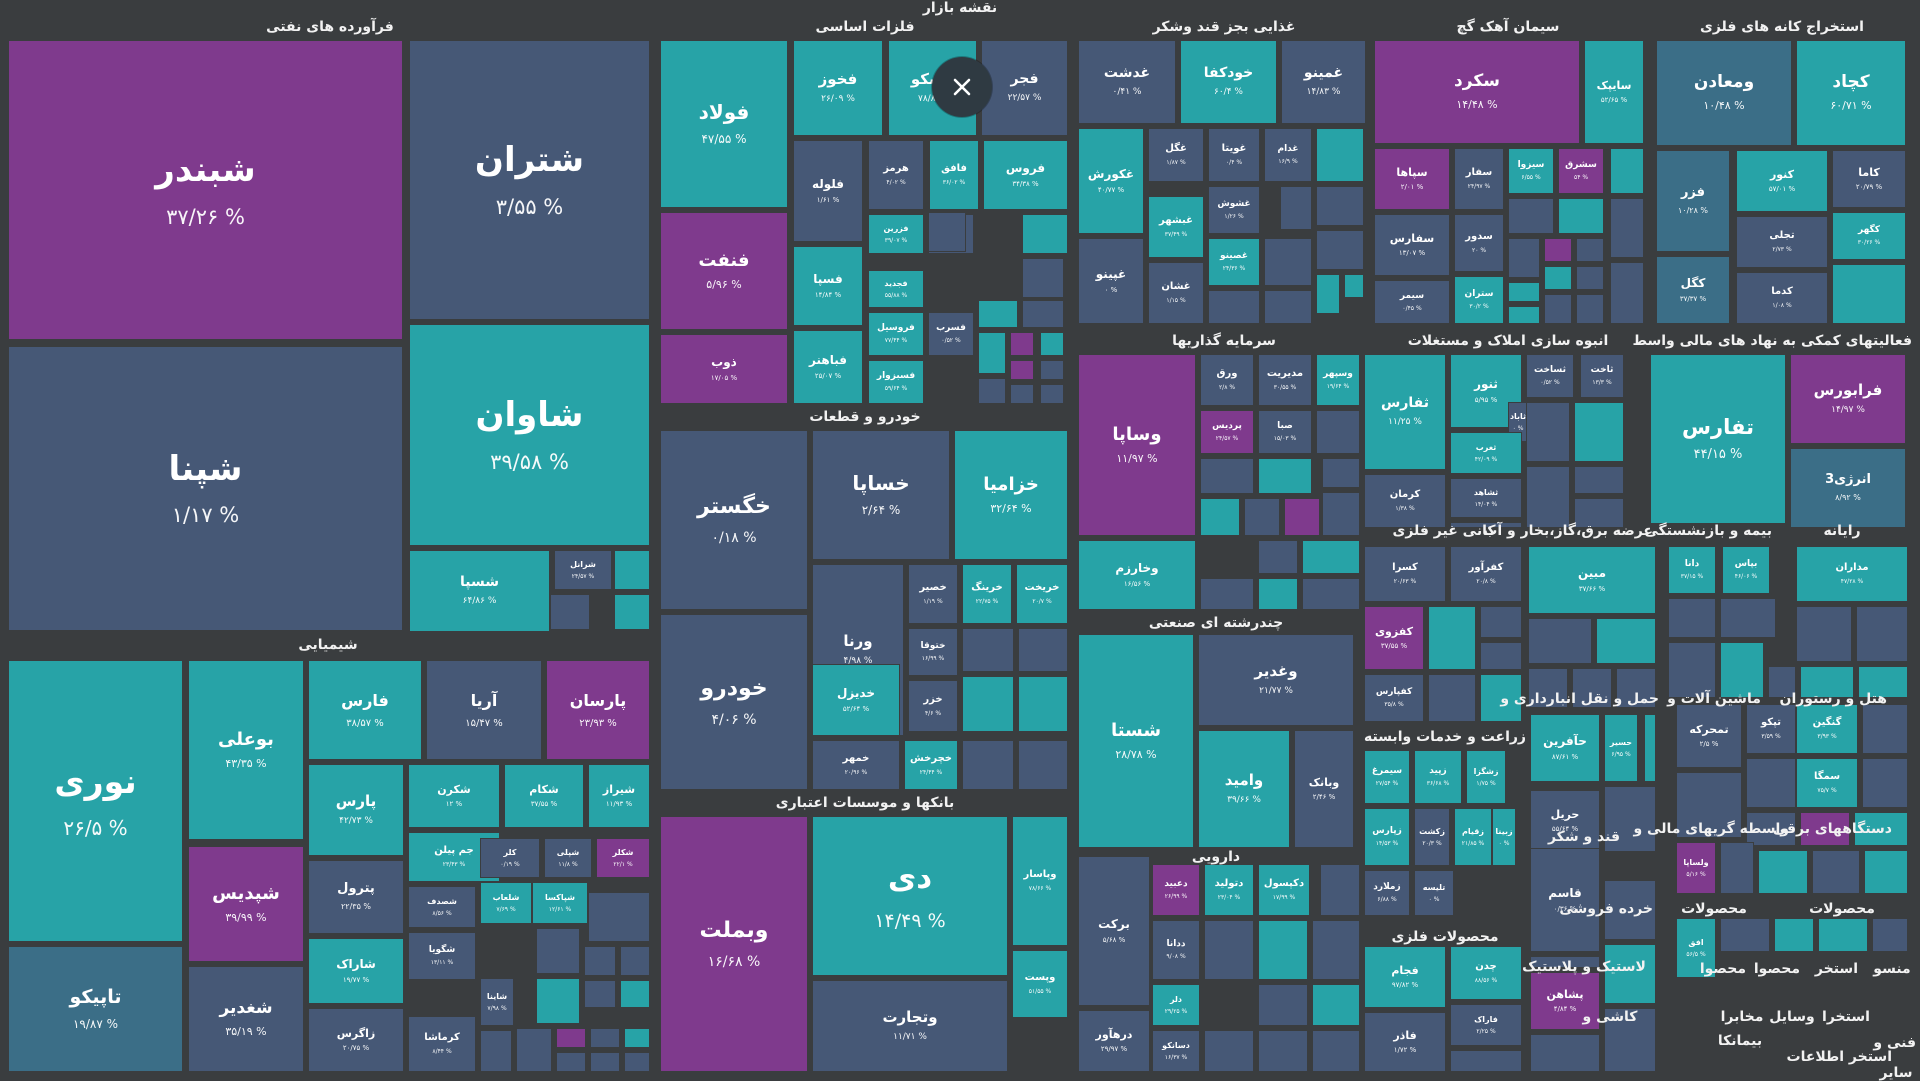 The height and width of the screenshot is (1081, 1920). Describe the element at coordinates (1486, 453) in the screenshot. I see `stock-tile: ثغرب ۴۲/۰۹ %` at that location.